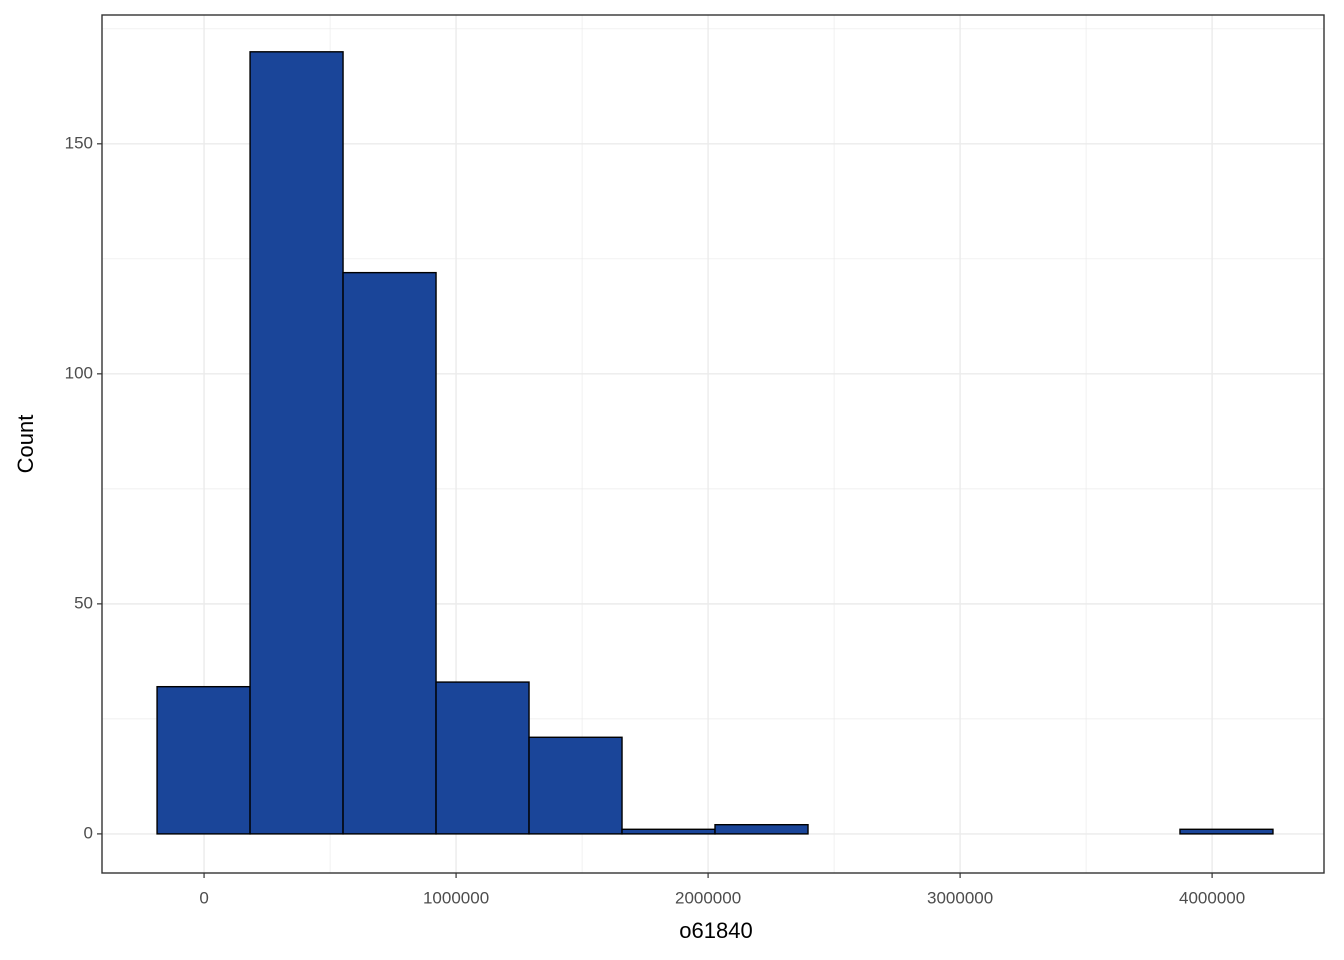 Image resolution: width=1344 pixels, height=960 pixels. I want to click on x-axis-title: o61840, so click(715, 930).